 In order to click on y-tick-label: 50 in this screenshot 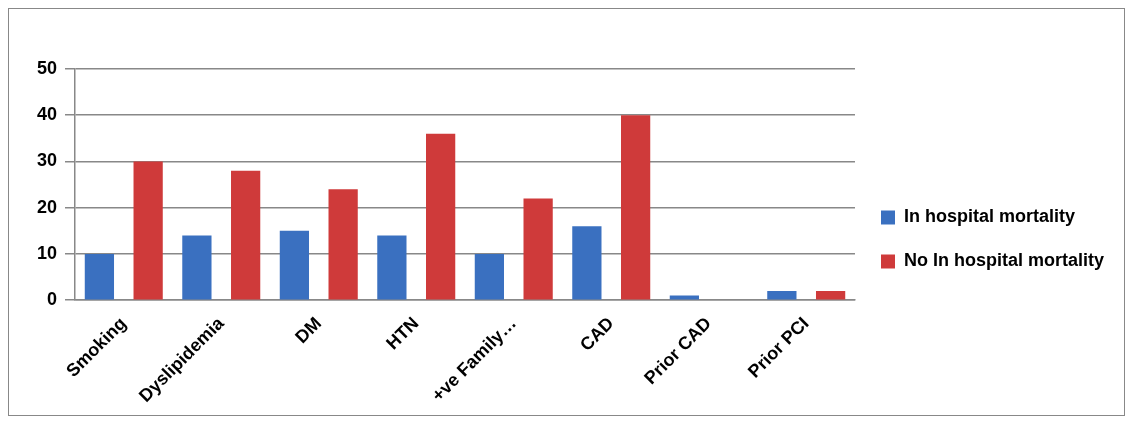, I will do `click(47, 67)`.